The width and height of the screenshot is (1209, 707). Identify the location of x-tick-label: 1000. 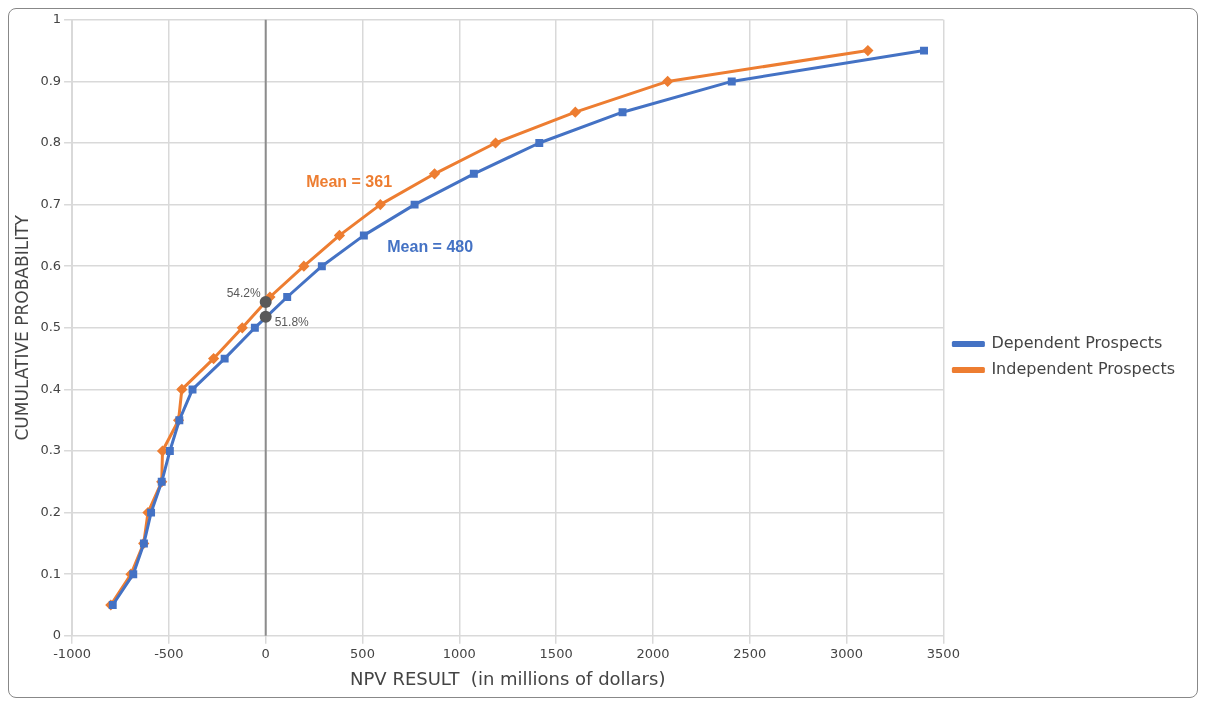
(459, 653).